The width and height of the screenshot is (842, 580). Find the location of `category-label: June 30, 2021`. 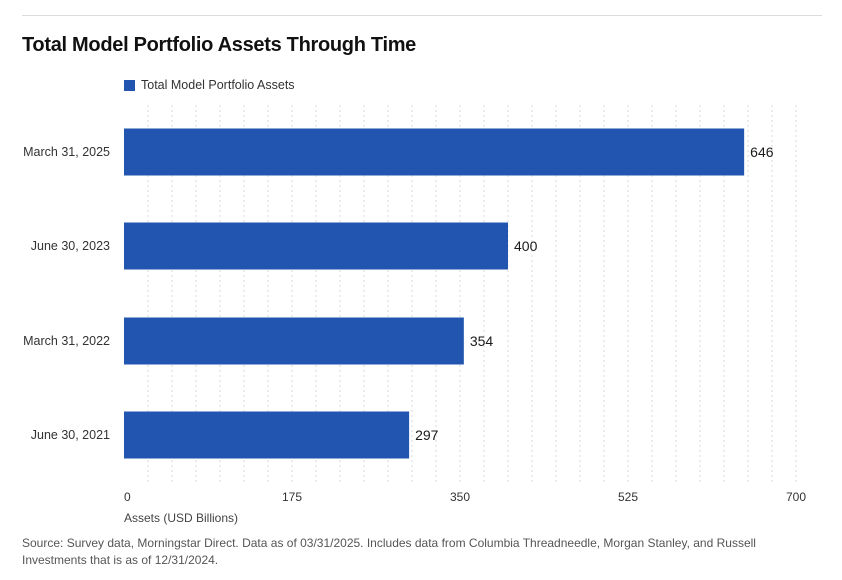

category-label: June 30, 2021 is located at coordinates (70, 435).